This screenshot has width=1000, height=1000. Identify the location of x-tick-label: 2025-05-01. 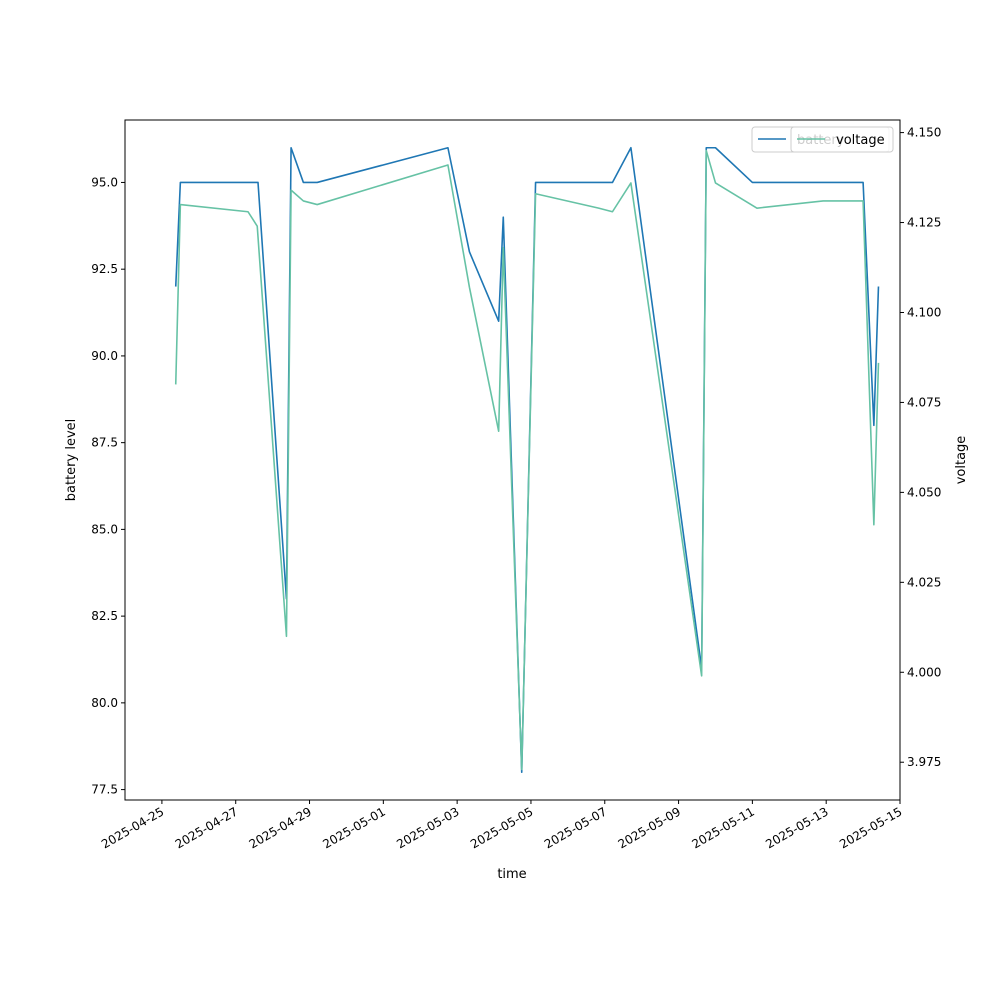
(353, 827).